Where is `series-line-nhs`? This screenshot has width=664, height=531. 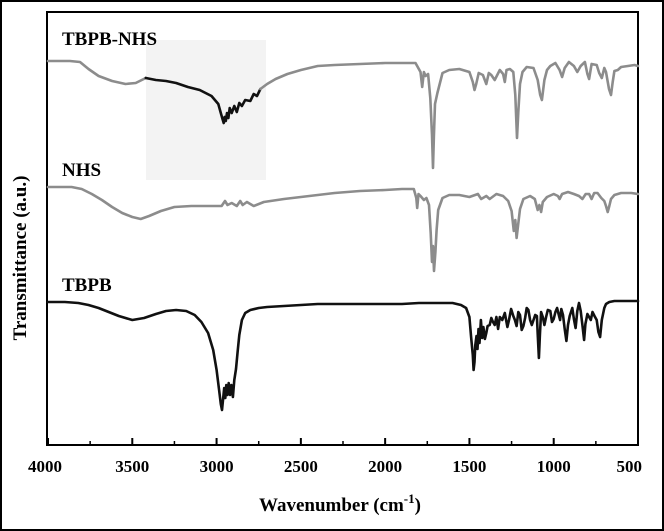 series-line-nhs is located at coordinates (343, 229).